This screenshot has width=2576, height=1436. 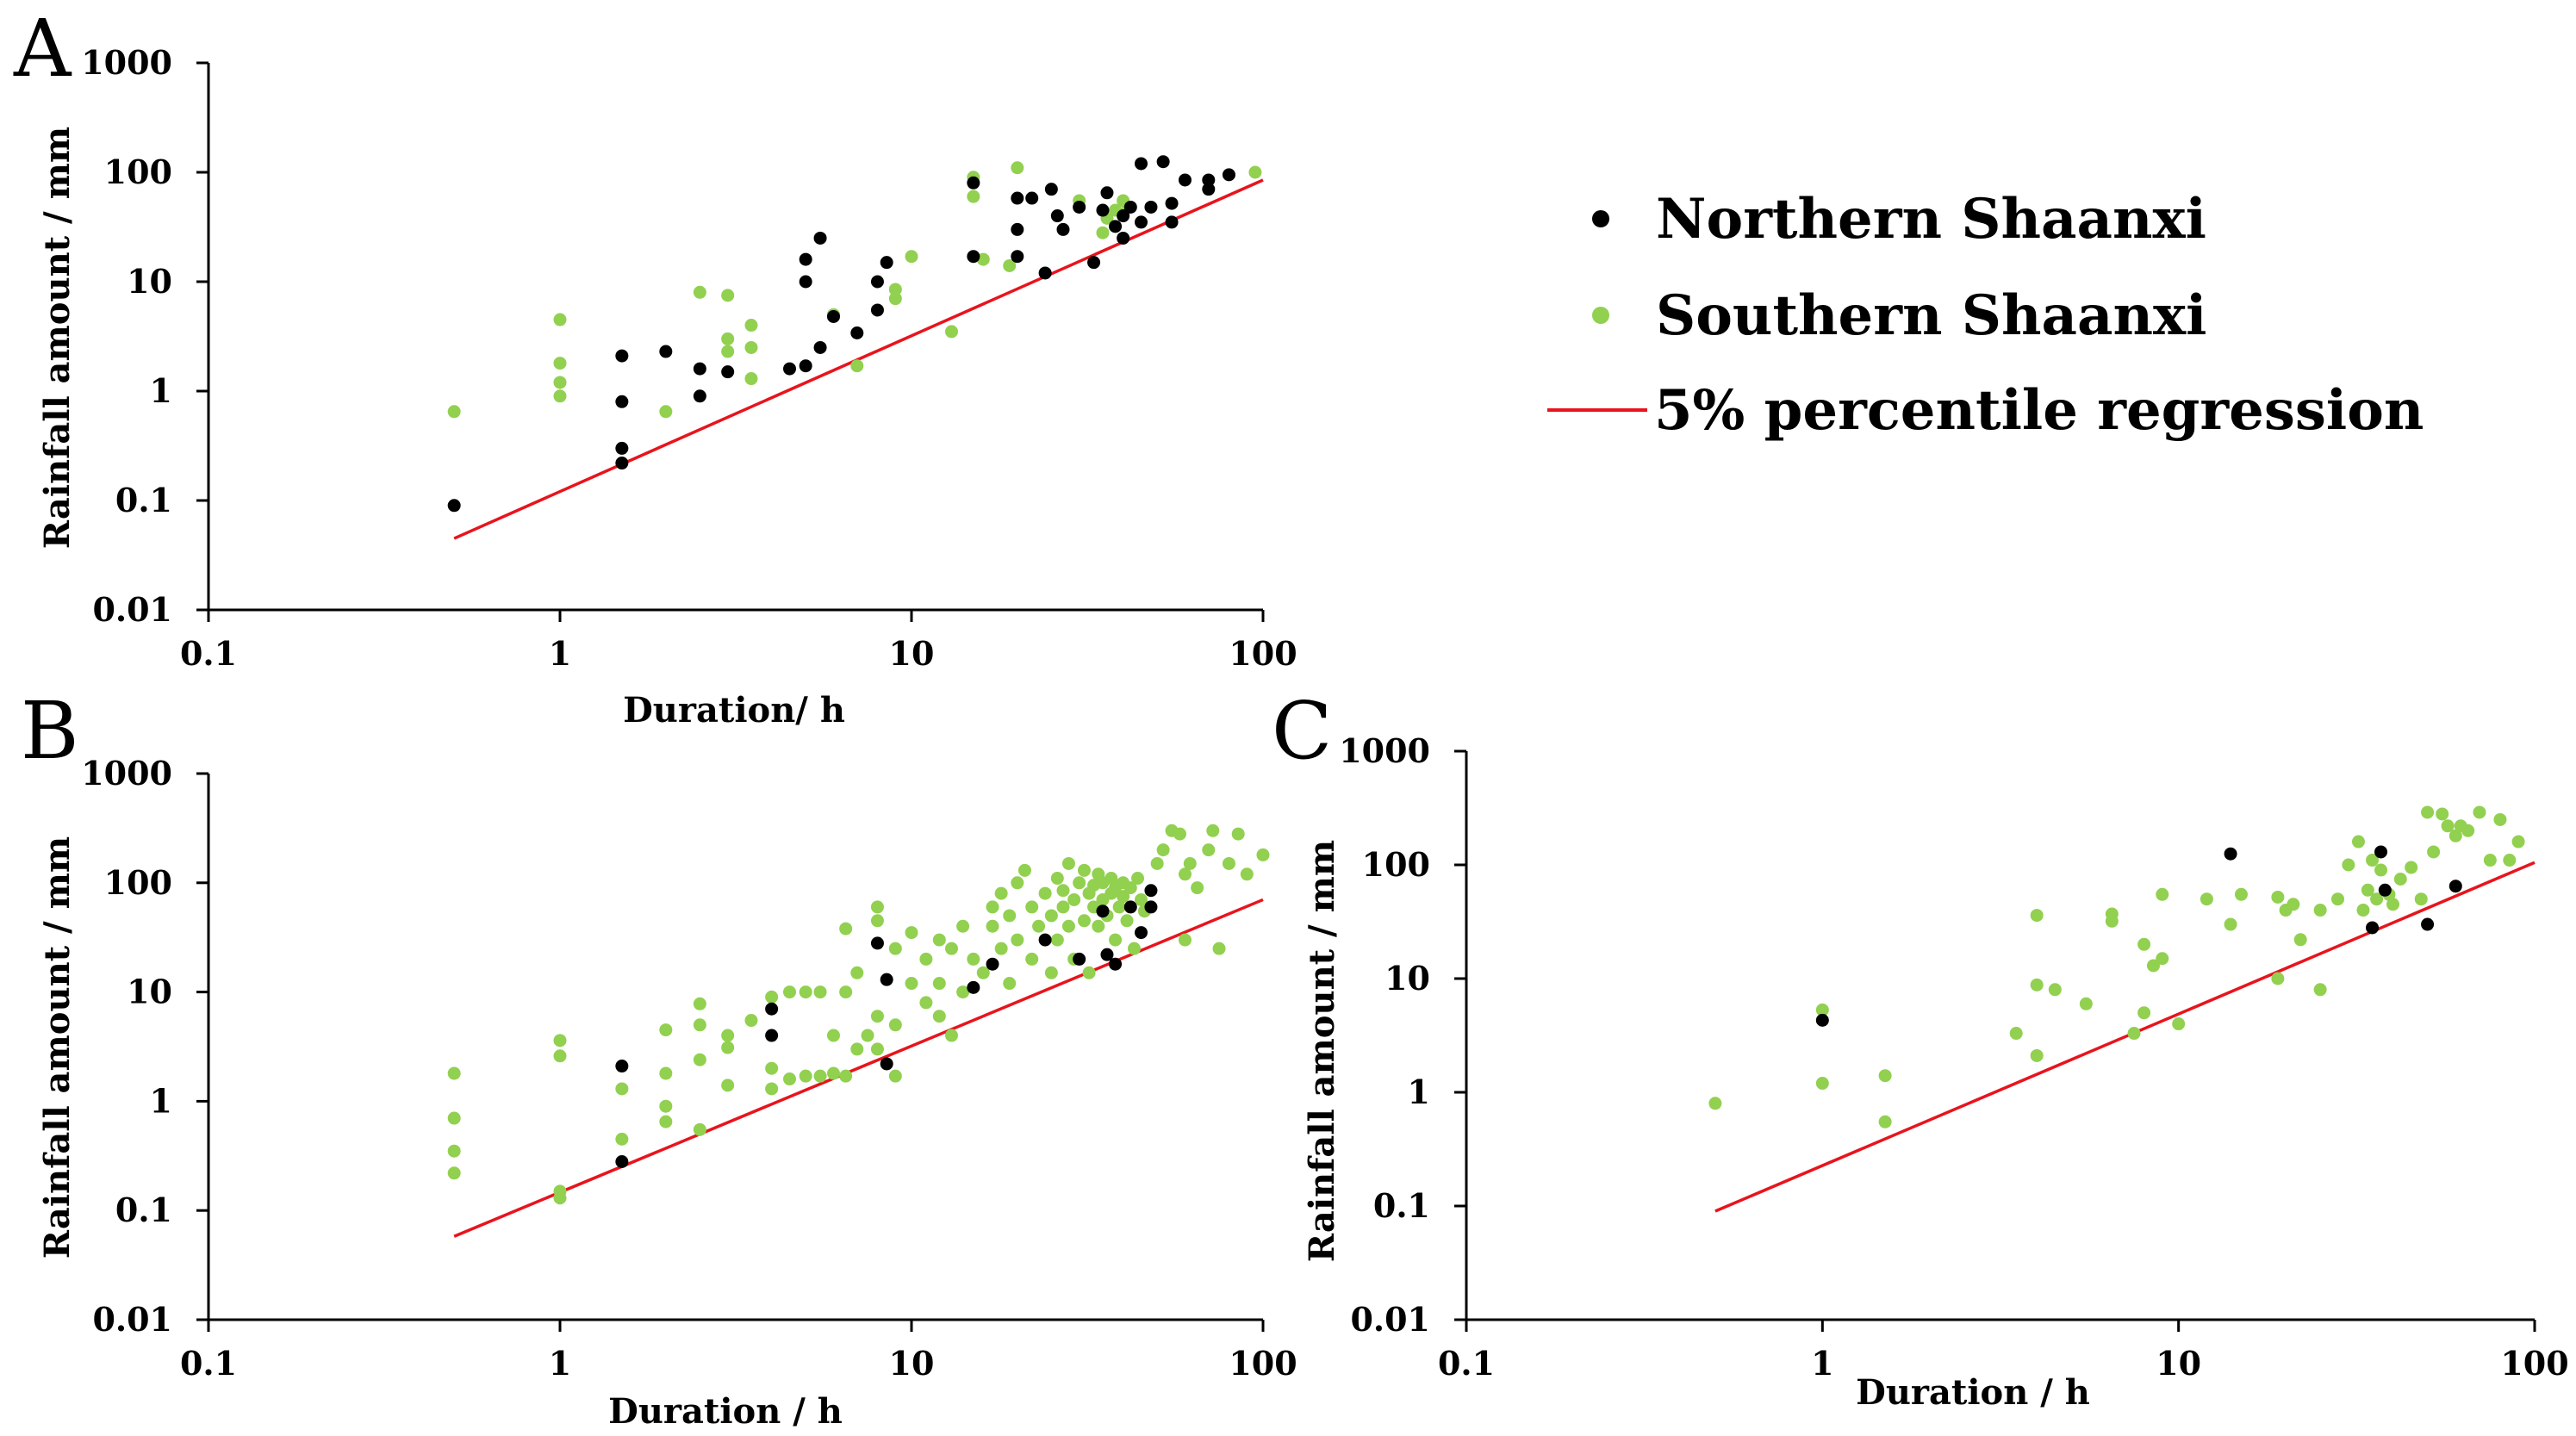 I want to click on panel-b-points, so click(x=859, y=1014).